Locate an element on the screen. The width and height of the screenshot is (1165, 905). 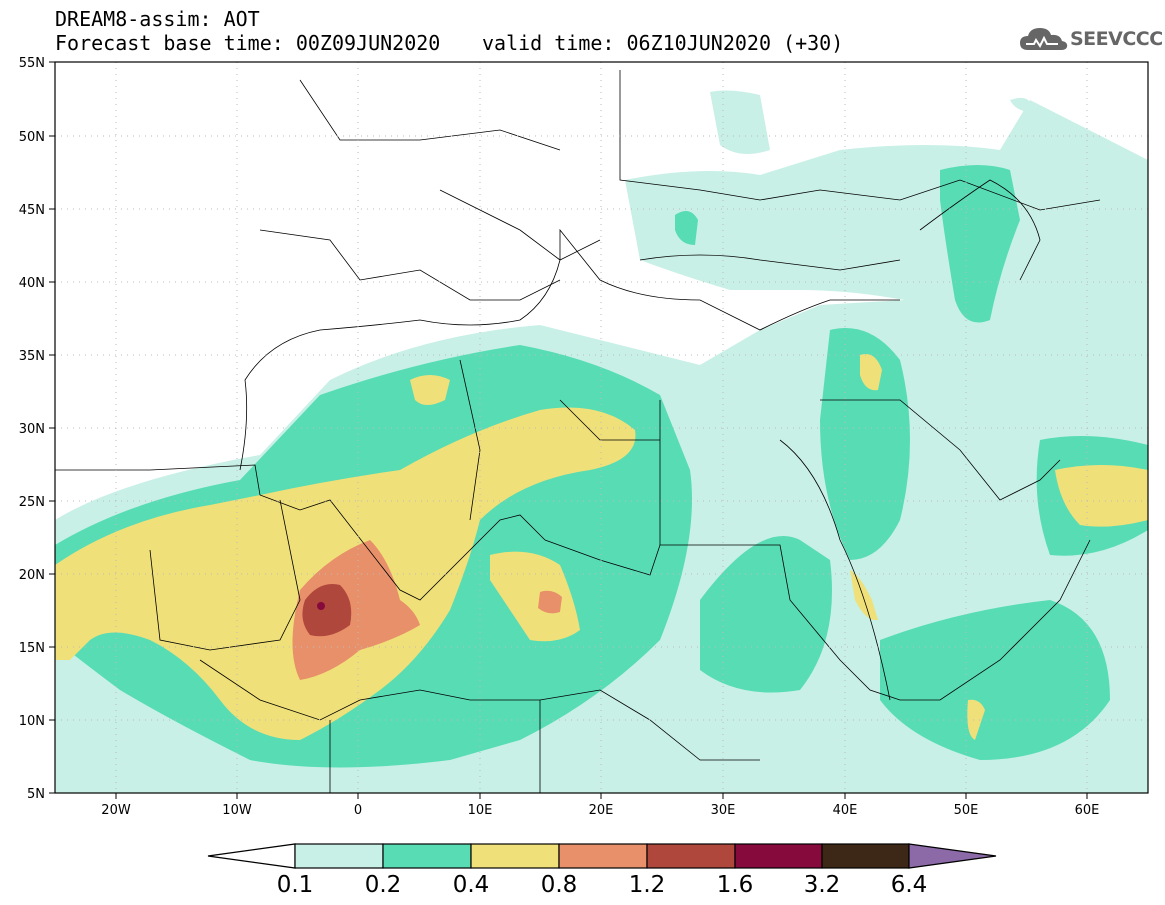
seevccc-logo: SEEVCCC is located at coordinates (1090, 39).